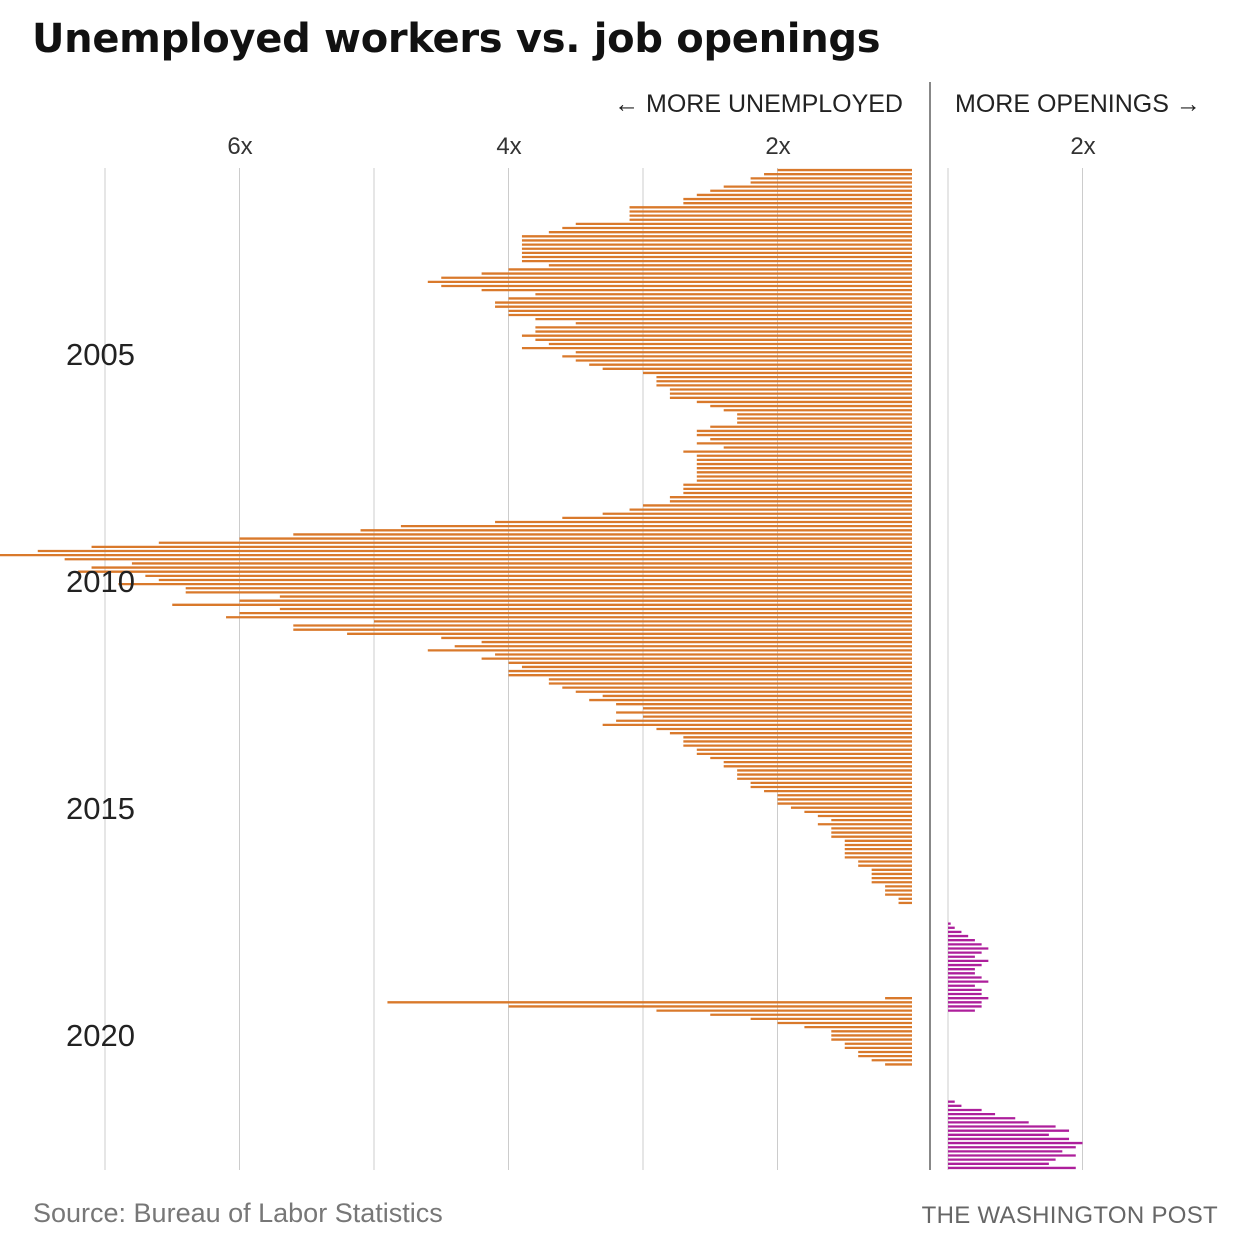 The height and width of the screenshot is (1254, 1258). Describe the element at coordinates (508, 146) in the screenshot. I see `x-tick-label-4x: 4x` at that location.